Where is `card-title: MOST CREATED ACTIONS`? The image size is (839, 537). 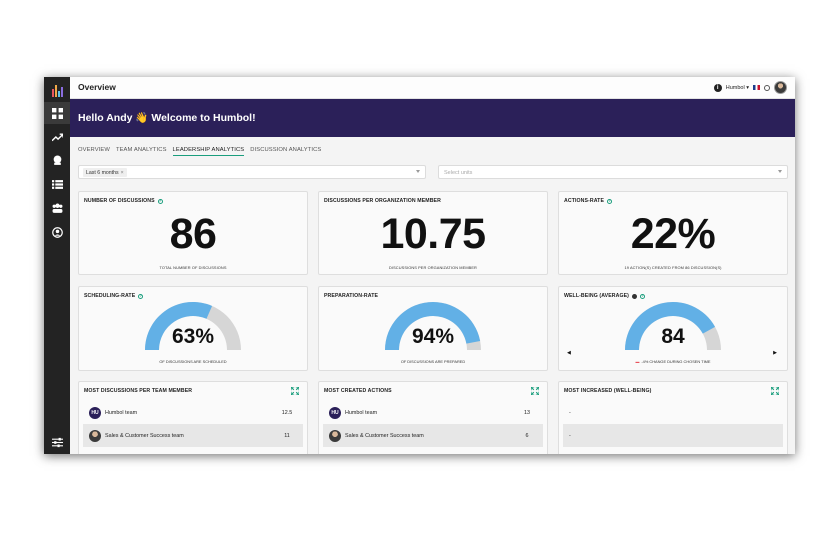 card-title: MOST CREATED ACTIONS is located at coordinates (358, 391).